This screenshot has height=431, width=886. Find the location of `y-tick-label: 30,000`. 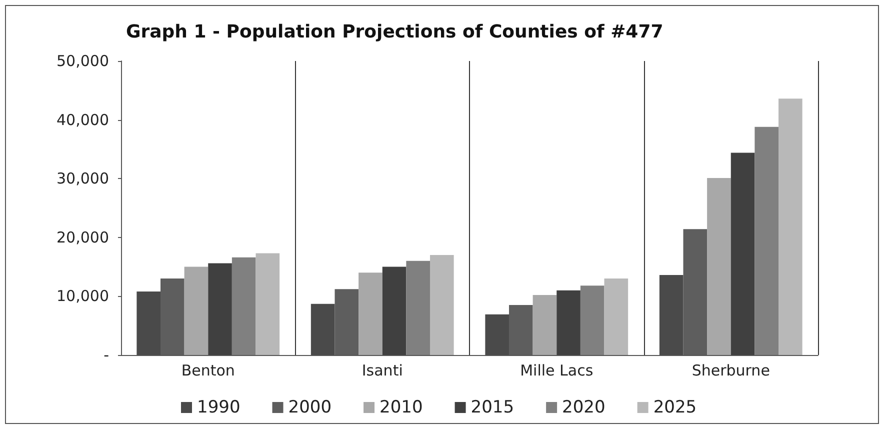

y-tick-label: 30,000 is located at coordinates (82, 179).